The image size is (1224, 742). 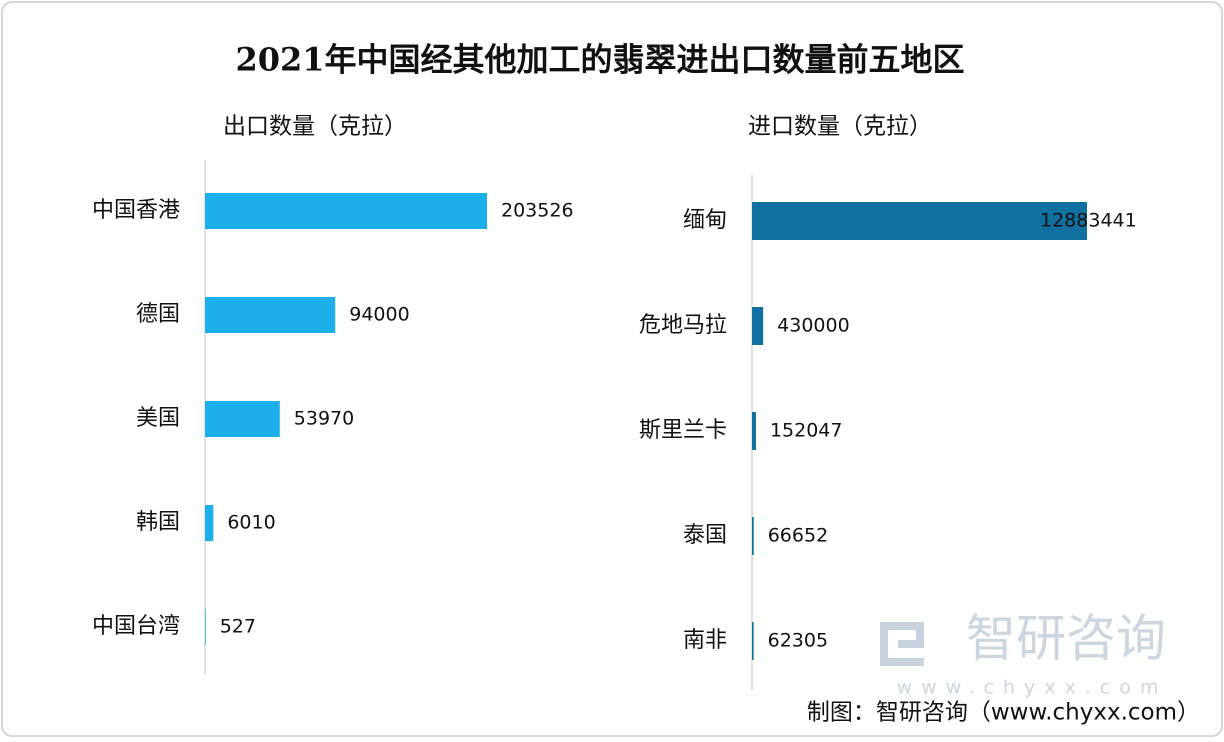 What do you see at coordinates (315, 127) in the screenshot?
I see `subplot-title: 出口数量（克拉）` at bounding box center [315, 127].